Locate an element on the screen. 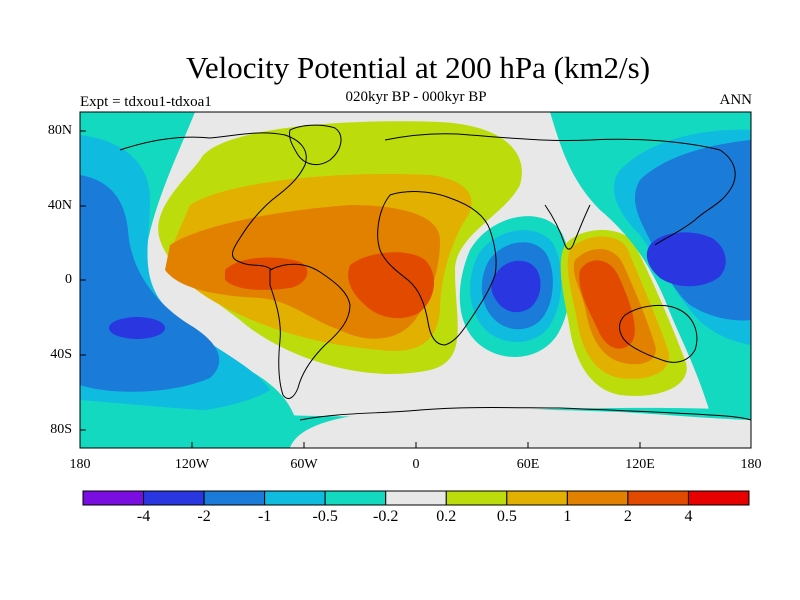  lon-label-180-left: 180 is located at coordinates (80, 464).